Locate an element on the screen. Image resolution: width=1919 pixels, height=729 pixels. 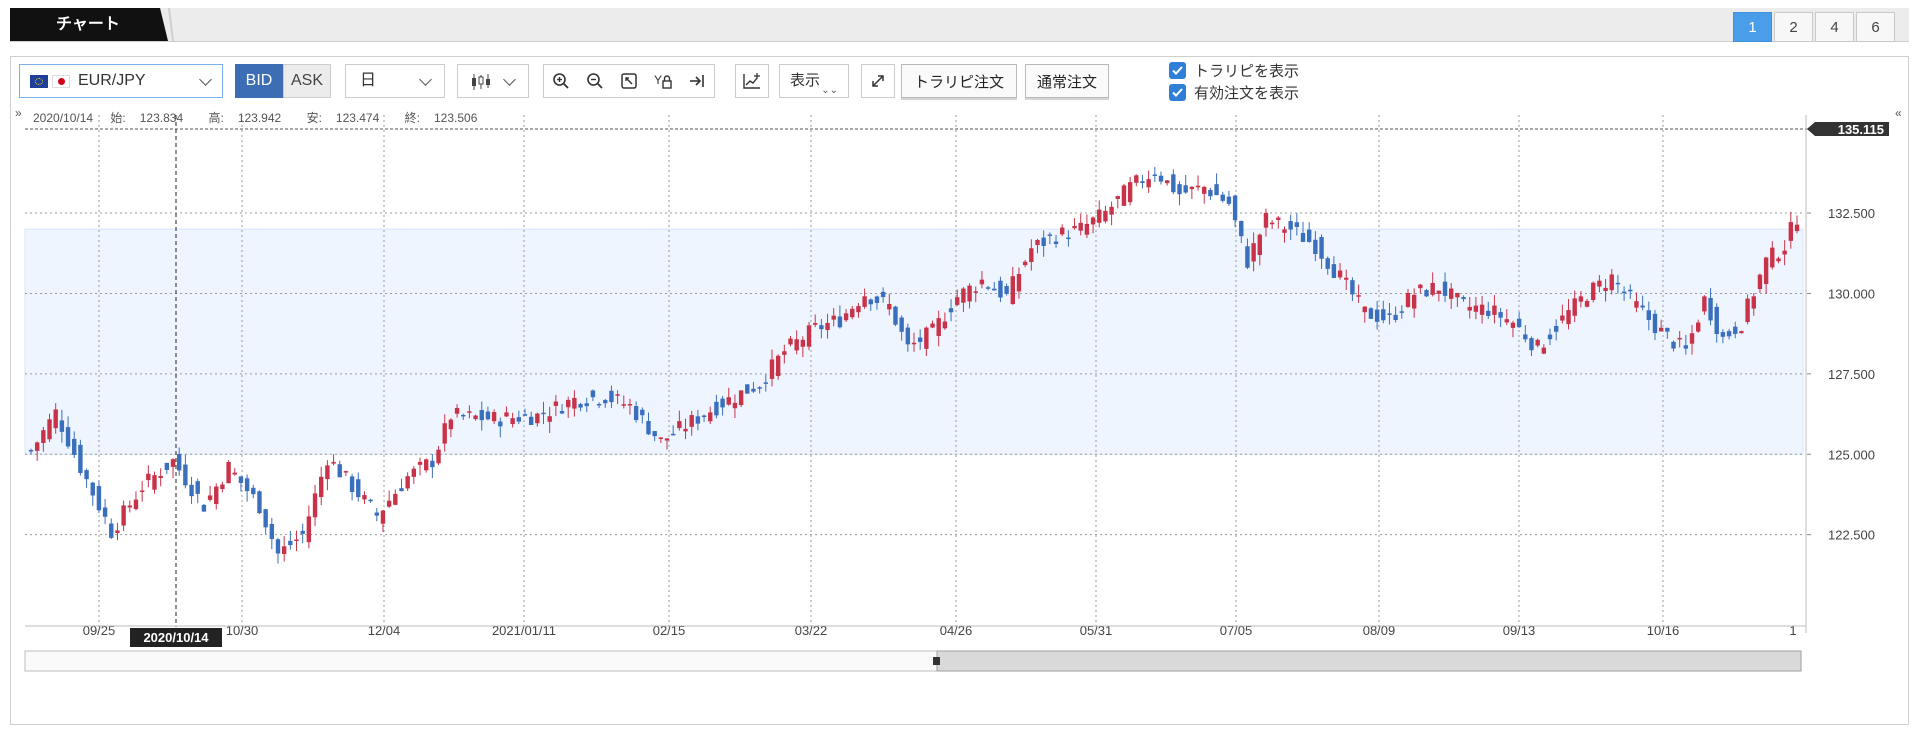
x-tick-label: 07/05 is located at coordinates (1236, 630).